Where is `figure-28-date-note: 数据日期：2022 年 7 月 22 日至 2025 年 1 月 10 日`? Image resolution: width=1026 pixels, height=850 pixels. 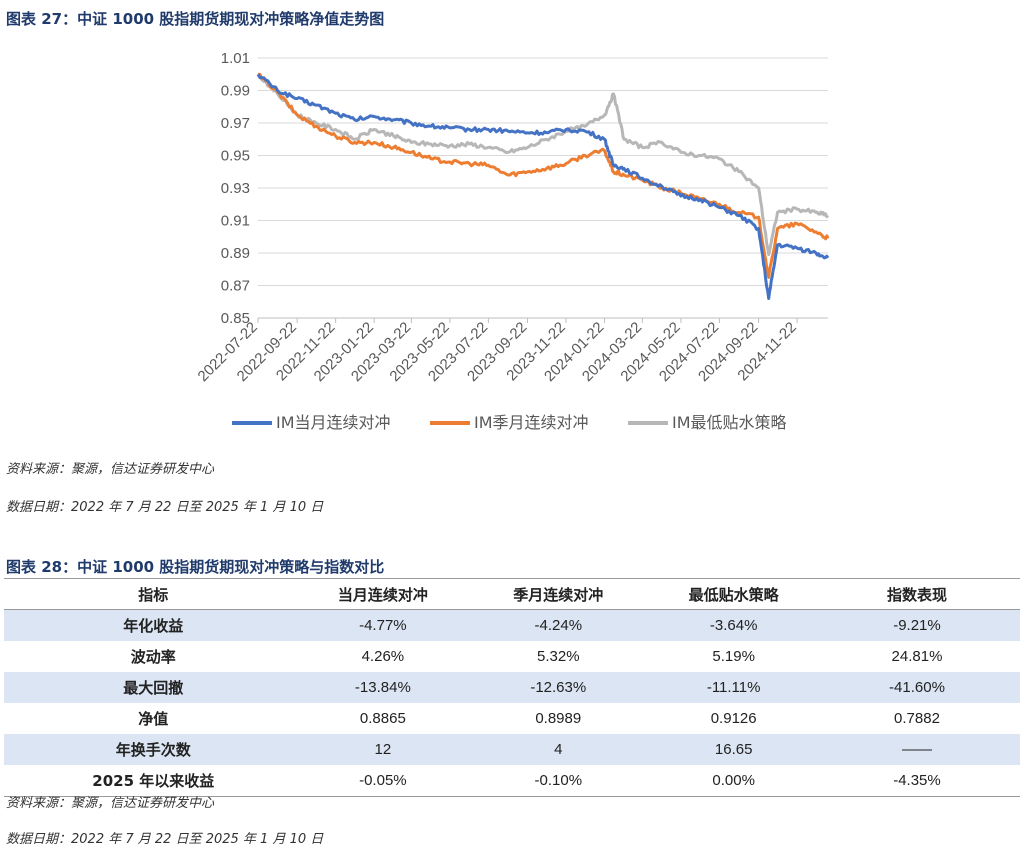 figure-28-date-note: 数据日期：2022 年 7 月 22 日至 2025 年 1 月 10 日 is located at coordinates (165, 839).